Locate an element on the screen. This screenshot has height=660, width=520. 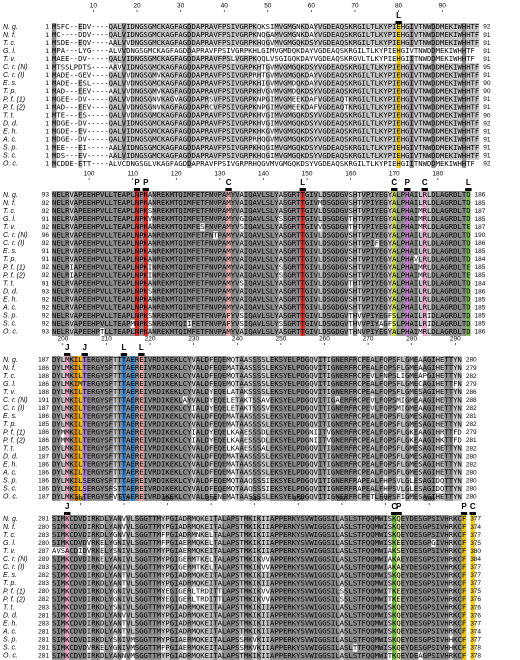
species-name: N. g. is located at coordinates (10, 519).